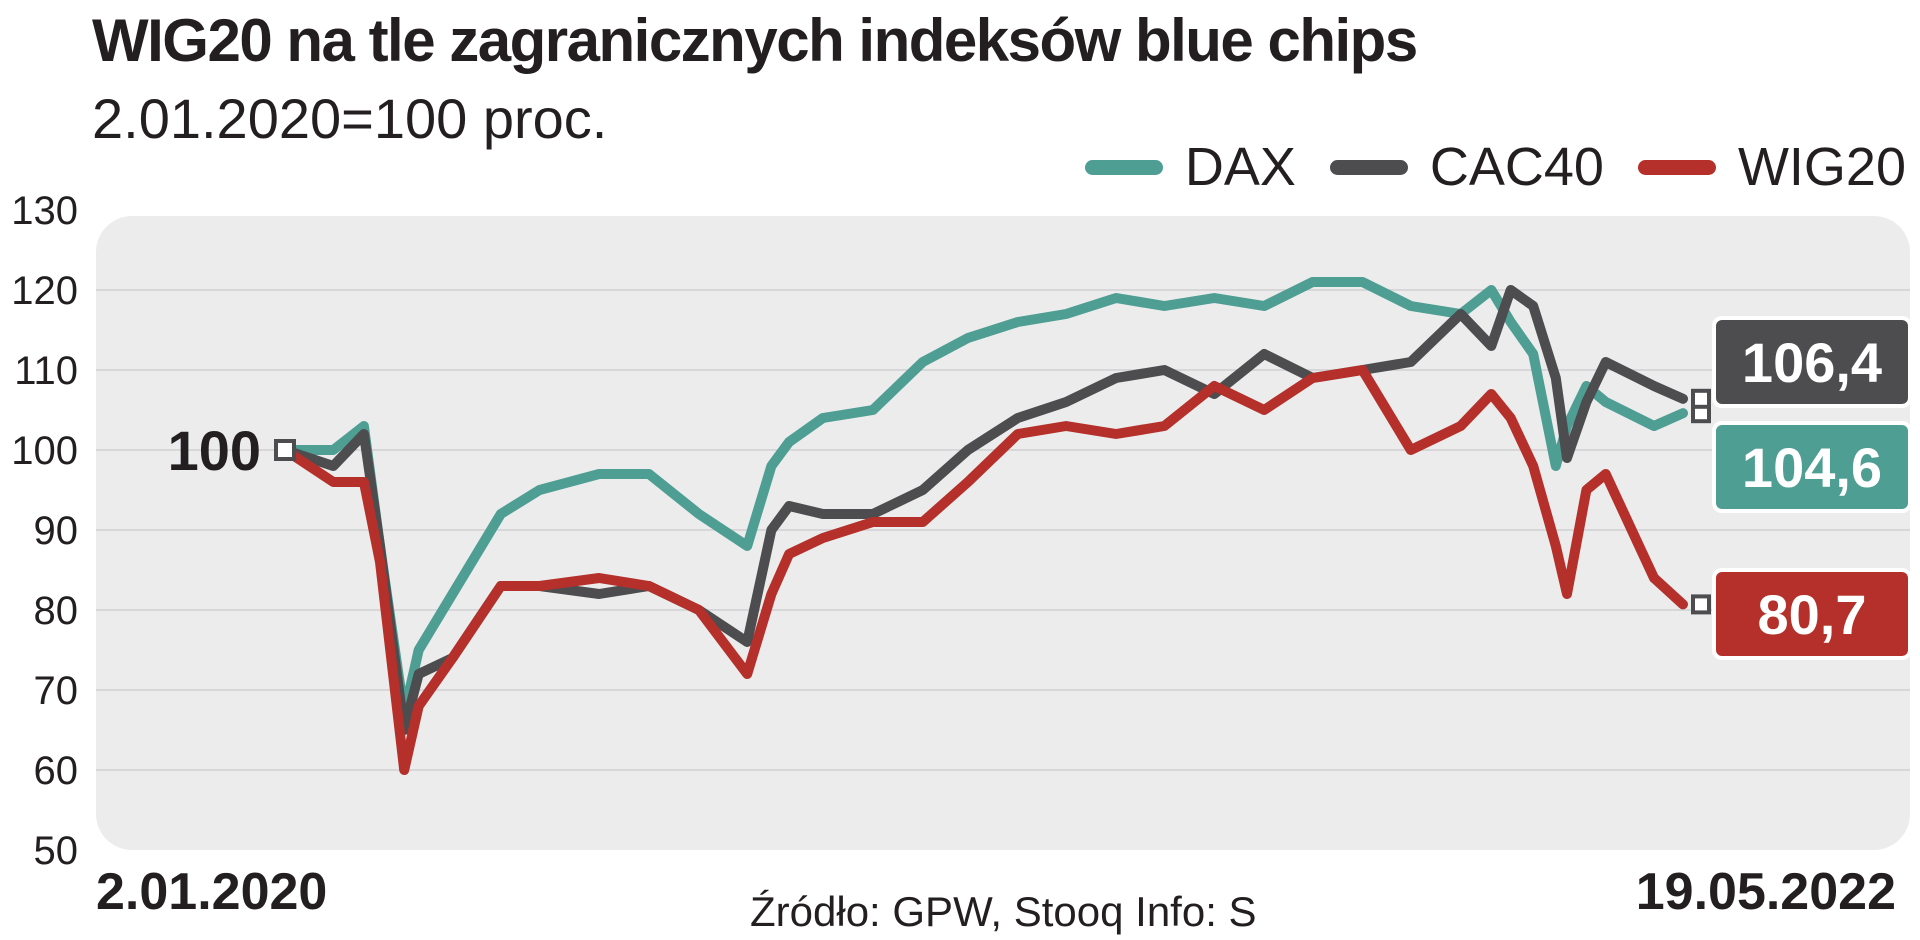 The width and height of the screenshot is (1920, 940). What do you see at coordinates (46, 371) in the screenshot?
I see `y-tick-label: 110` at bounding box center [46, 371].